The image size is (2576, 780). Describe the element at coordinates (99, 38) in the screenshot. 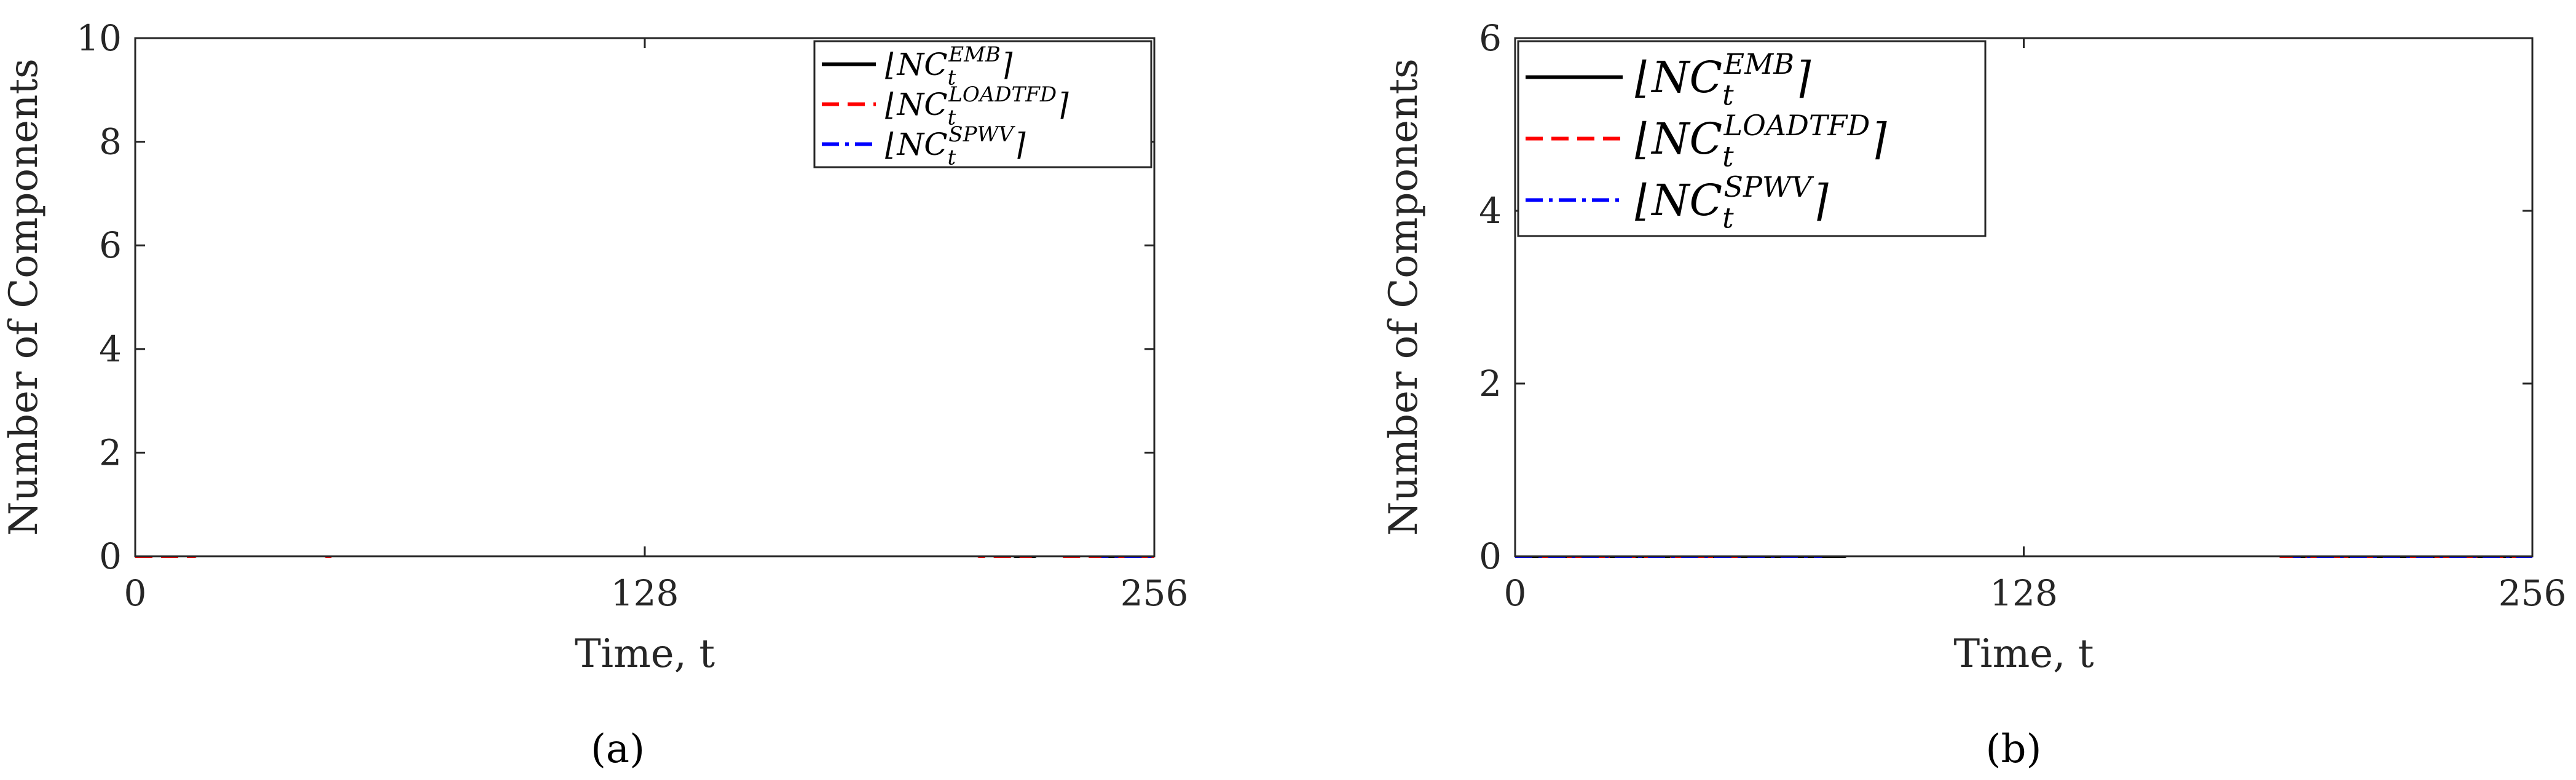

I see `y-tick-label: 10` at that location.